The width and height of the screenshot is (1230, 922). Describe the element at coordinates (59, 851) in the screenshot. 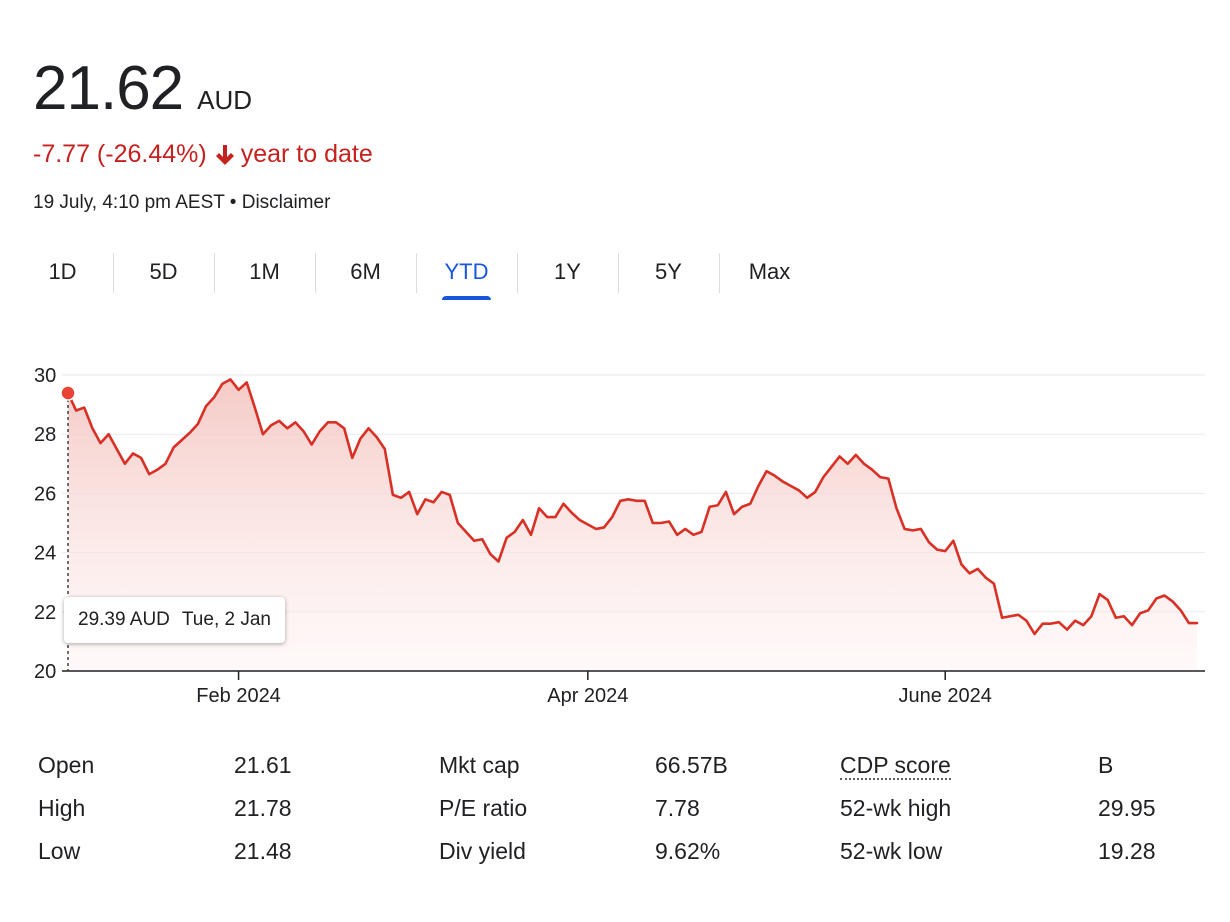

I see `stat-label-low: Low` at that location.